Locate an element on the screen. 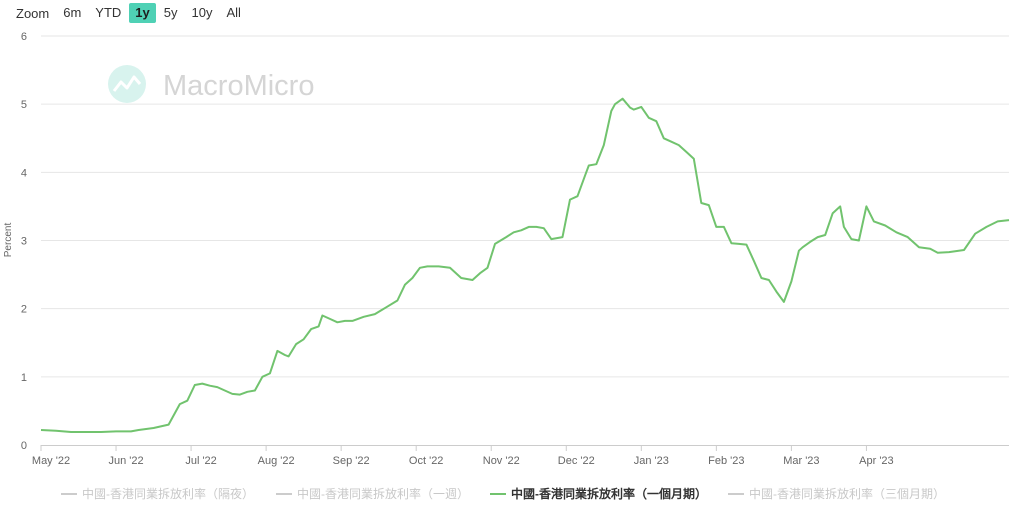 This screenshot has height=518, width=1017. legend-item-3: 中國-香港同業拆放利率（一個月期） is located at coordinates (598, 493).